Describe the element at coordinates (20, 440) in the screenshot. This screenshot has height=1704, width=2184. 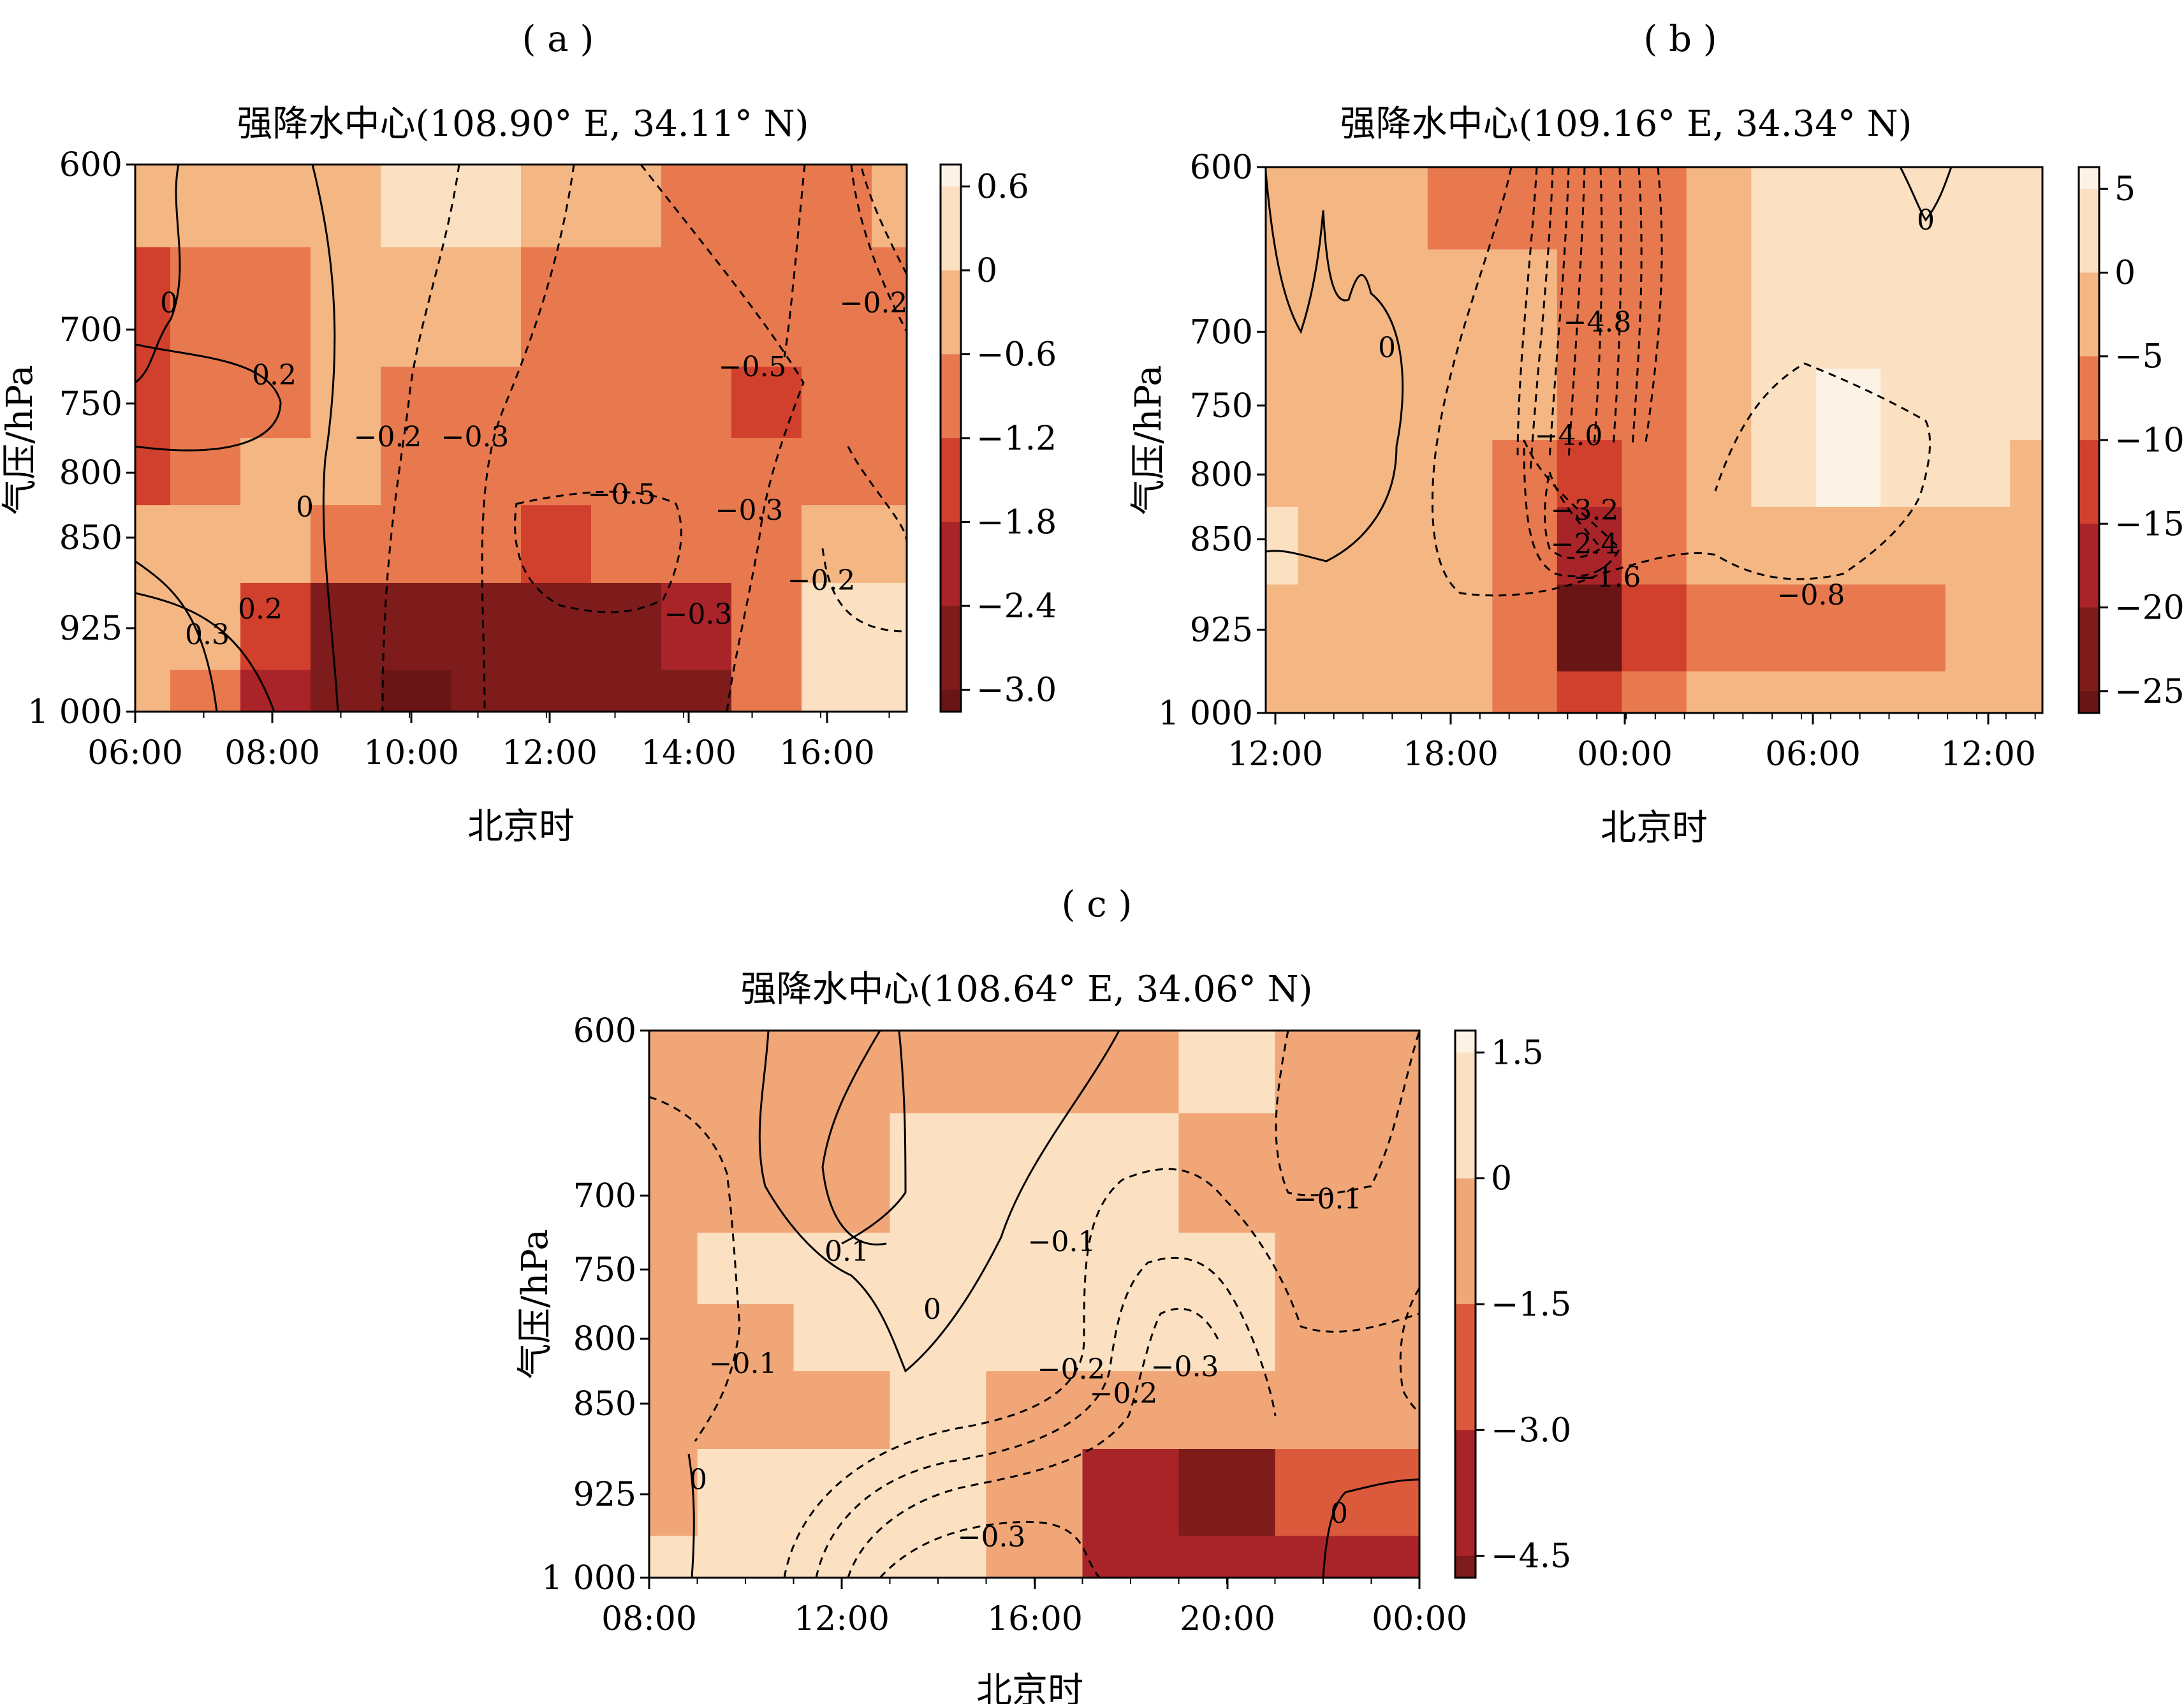
I see `panel-a-ylabel: 气压/hPa` at that location.